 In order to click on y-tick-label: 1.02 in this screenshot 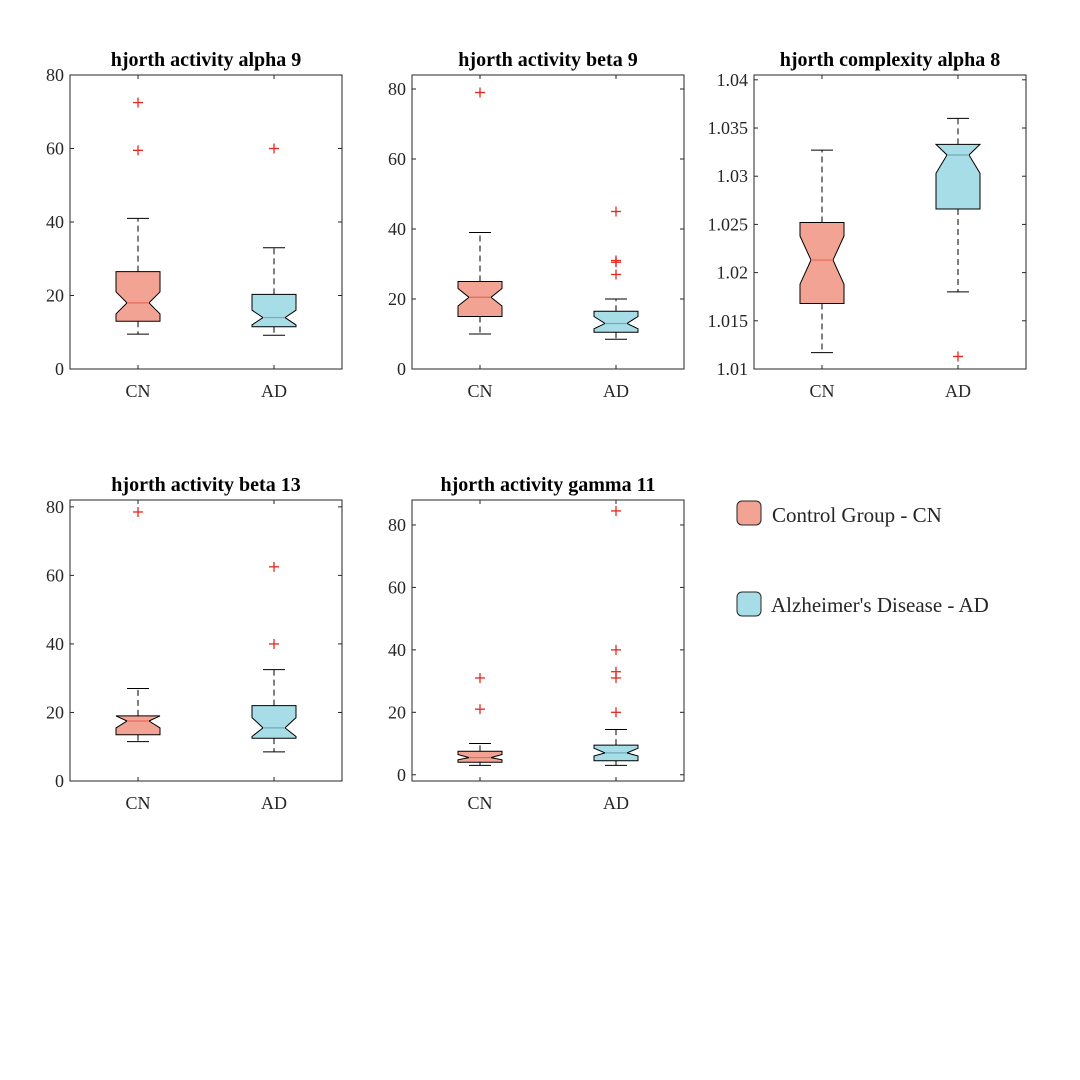, I will do `click(733, 273)`.